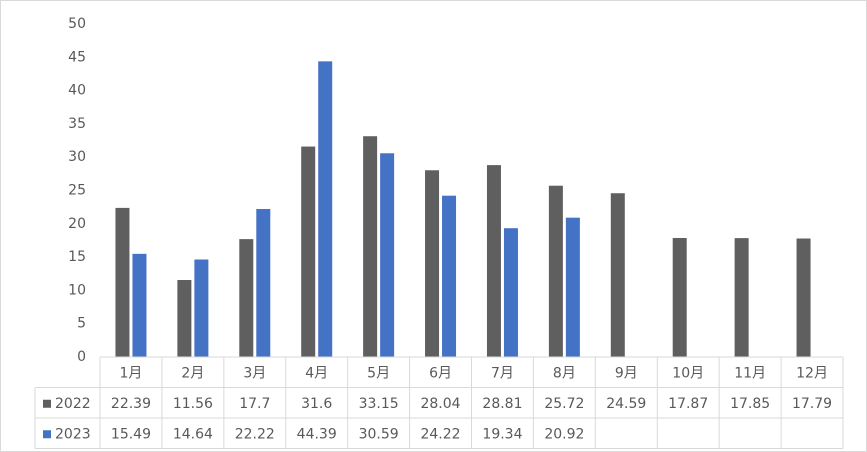  What do you see at coordinates (254, 373) in the screenshot?
I see `x-tick-label: 3月` at bounding box center [254, 373].